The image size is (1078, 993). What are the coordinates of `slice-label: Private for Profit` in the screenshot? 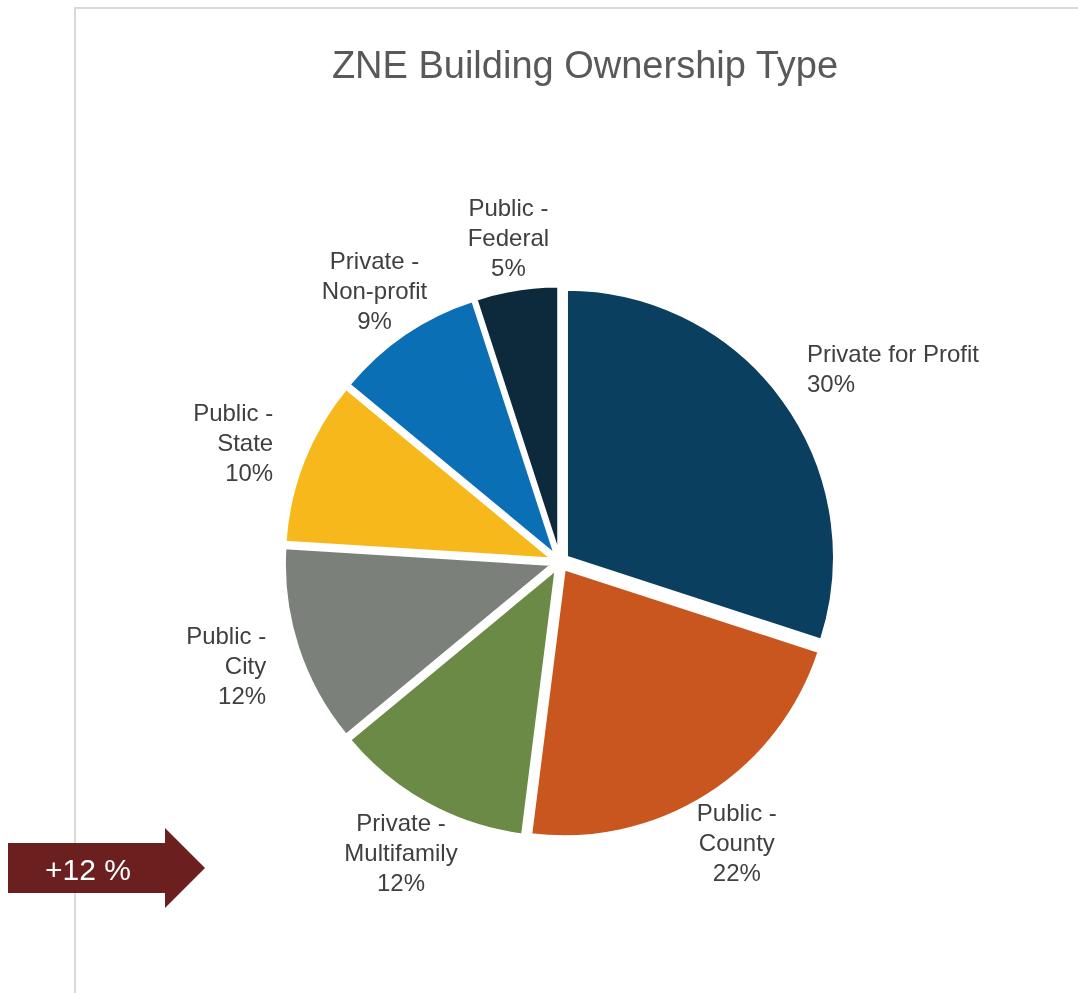 It's located at (893, 354).